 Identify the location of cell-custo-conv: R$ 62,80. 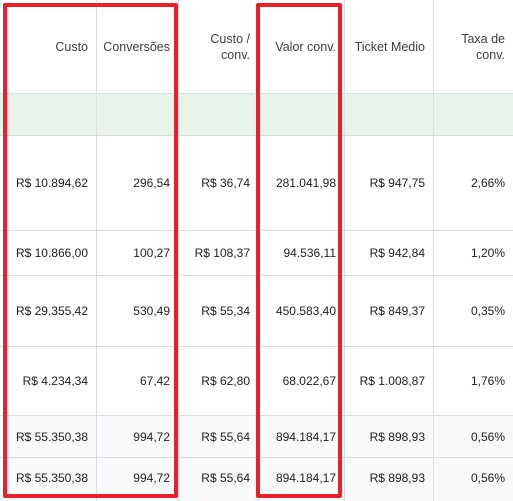
(225, 381).